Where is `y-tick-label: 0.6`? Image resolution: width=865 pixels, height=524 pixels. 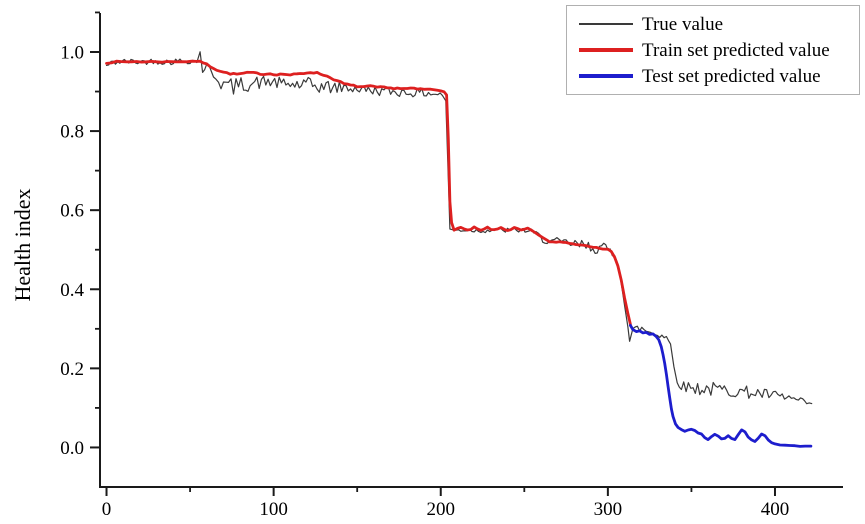
y-tick-label: 0.6 is located at coordinates (72, 211).